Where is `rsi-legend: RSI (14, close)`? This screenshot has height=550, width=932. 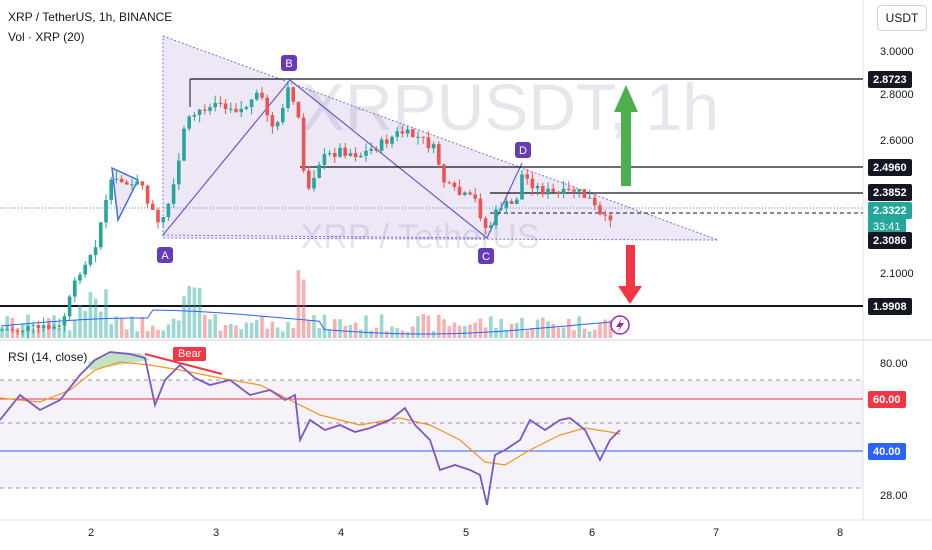 rsi-legend: RSI (14, close) is located at coordinates (48, 357).